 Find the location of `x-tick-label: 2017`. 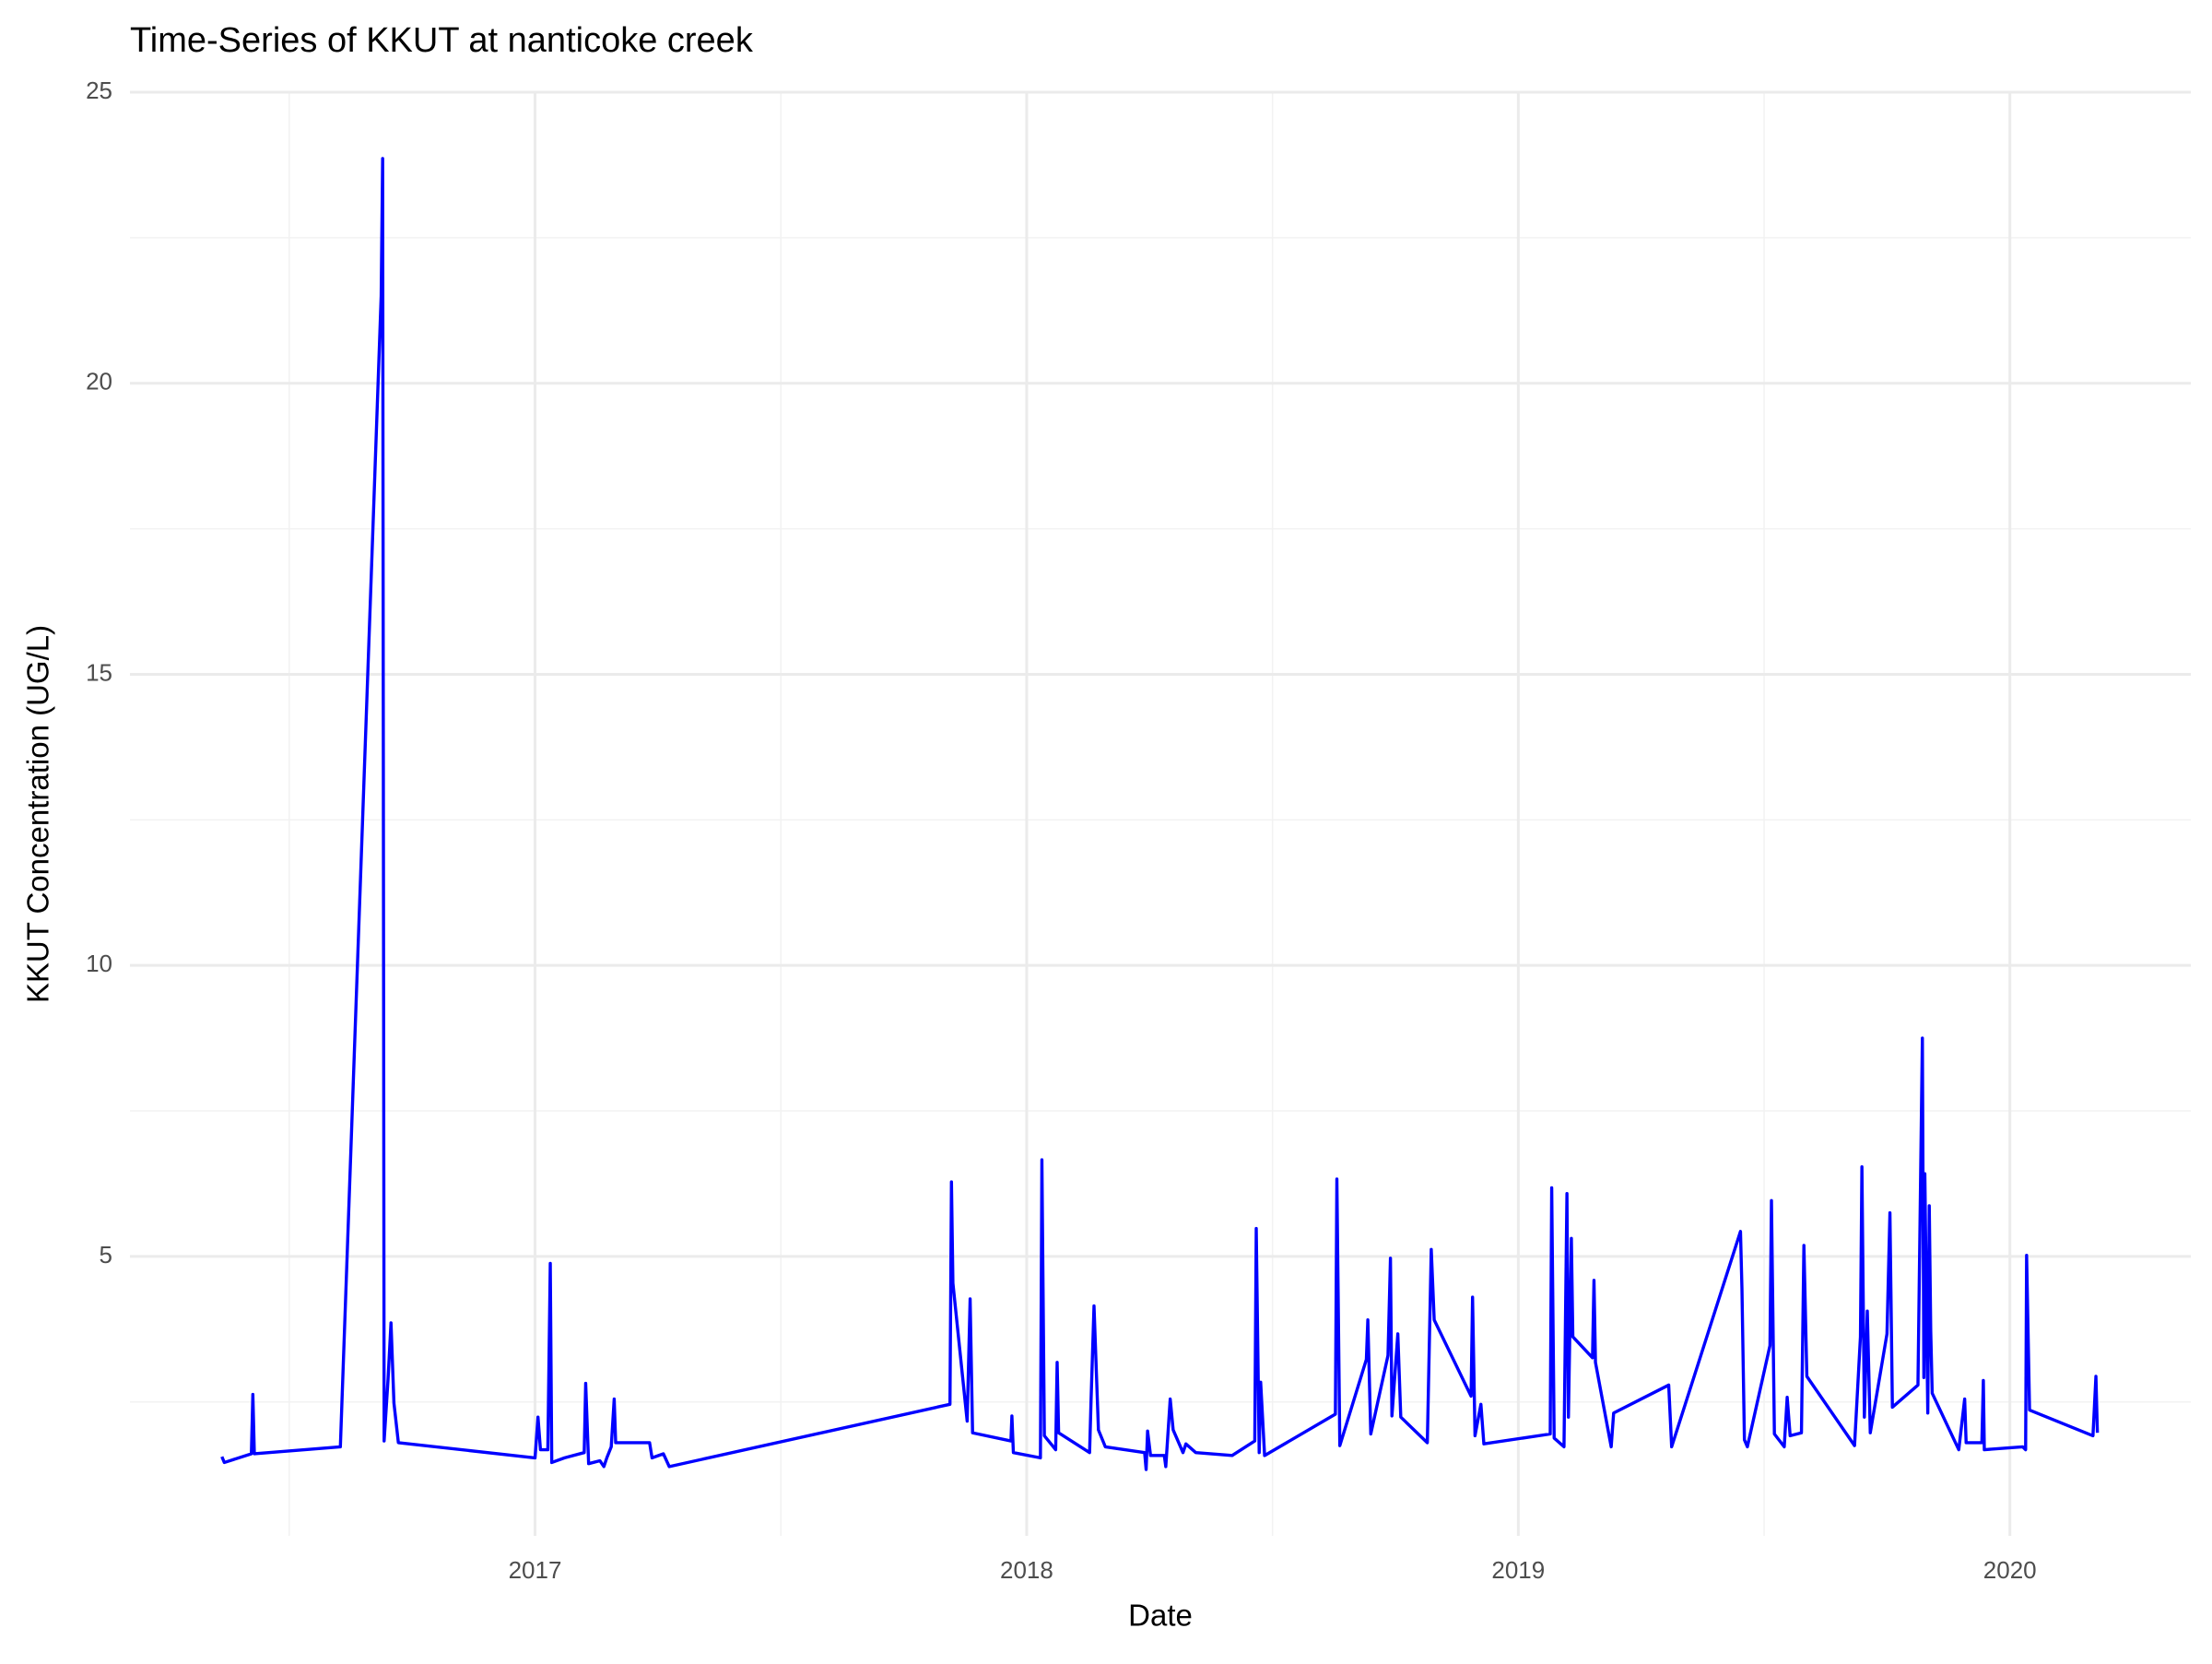

x-tick-label: 2017 is located at coordinates (535, 1570).